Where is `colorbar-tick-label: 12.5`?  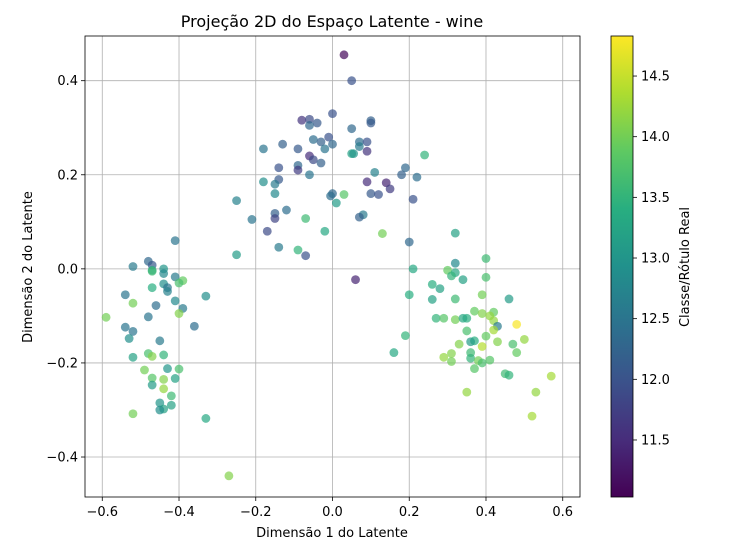
colorbar-tick-label: 12.5 is located at coordinates (655, 319).